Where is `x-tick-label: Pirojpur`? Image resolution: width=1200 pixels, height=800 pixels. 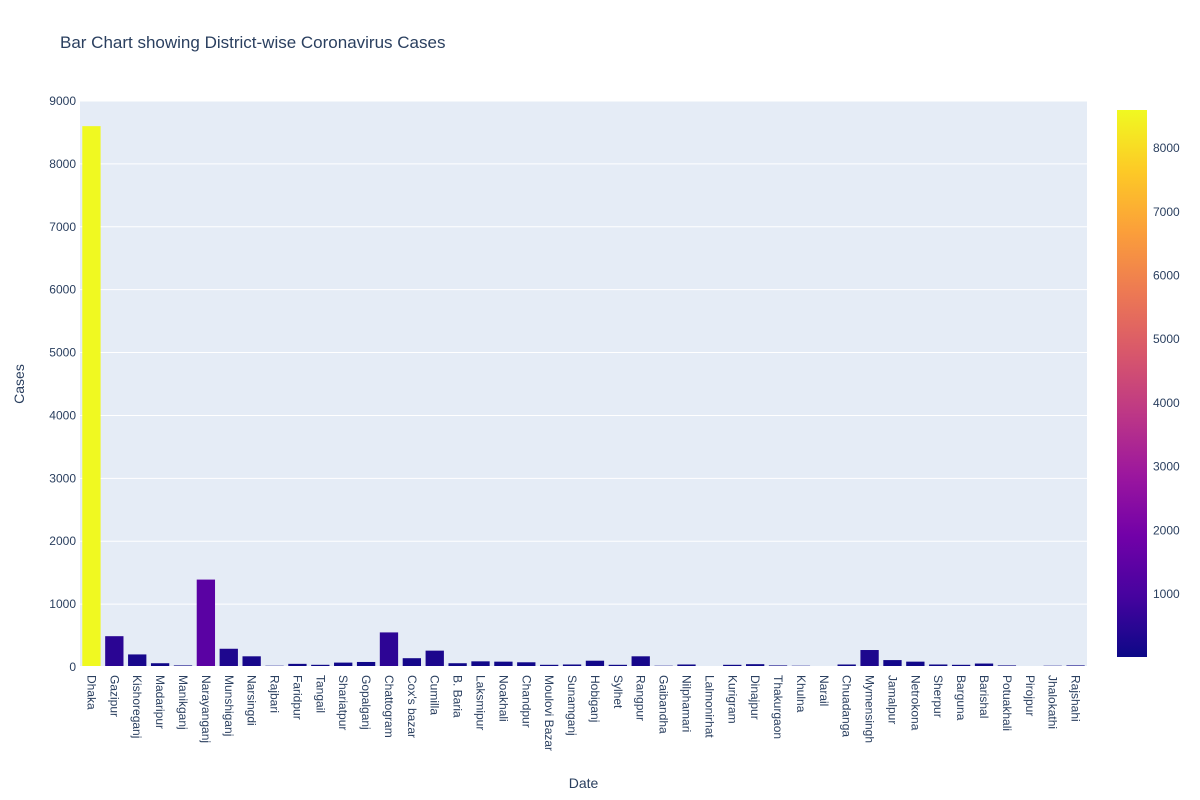
x-tick-label: Pirojpur is located at coordinates (1030, 695).